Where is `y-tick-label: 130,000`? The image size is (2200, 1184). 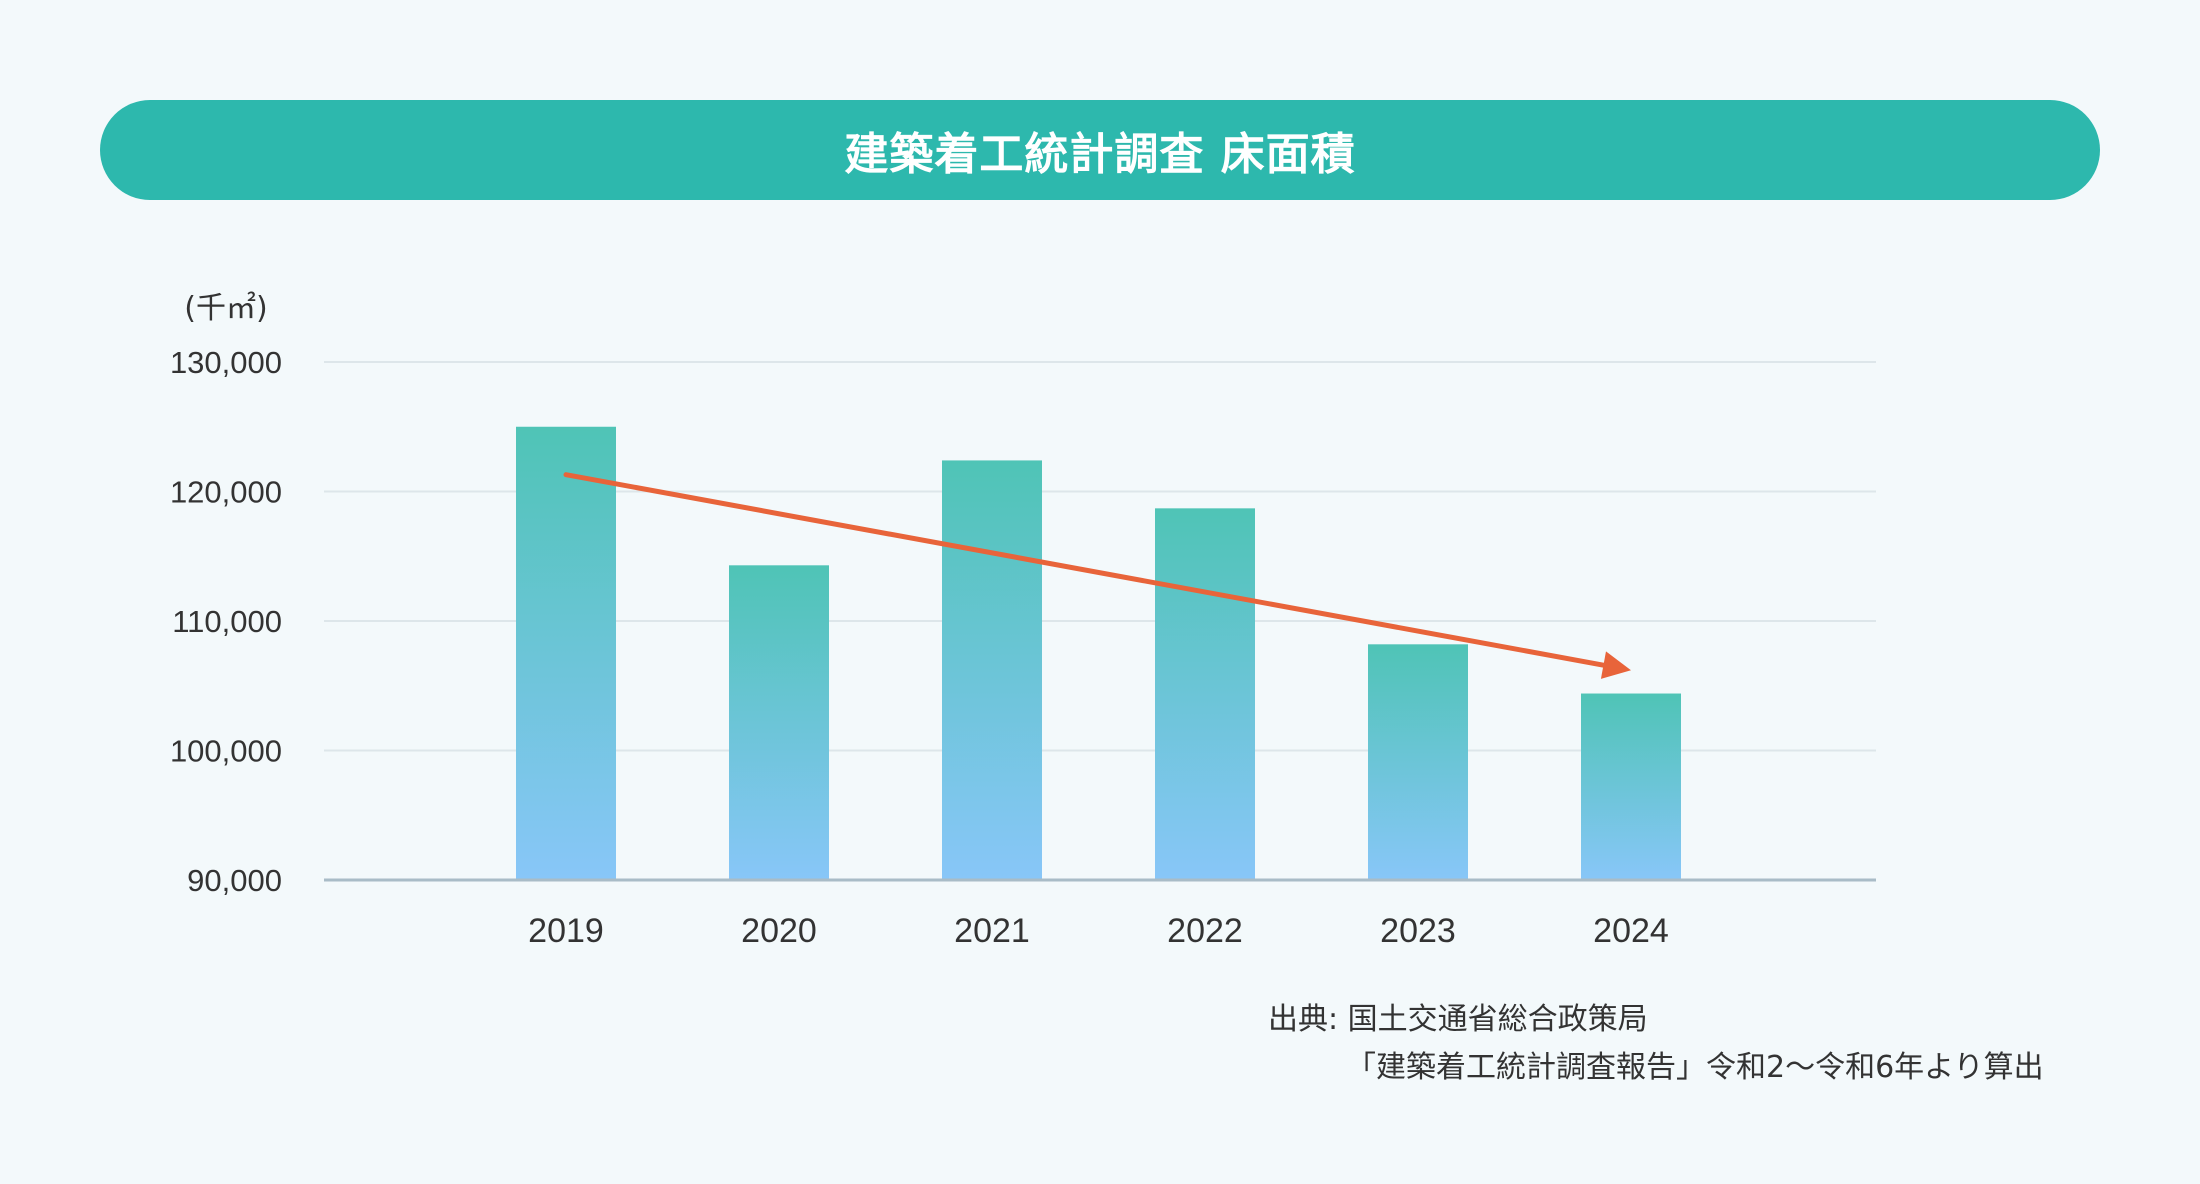
y-tick-label: 130,000 is located at coordinates (226, 362).